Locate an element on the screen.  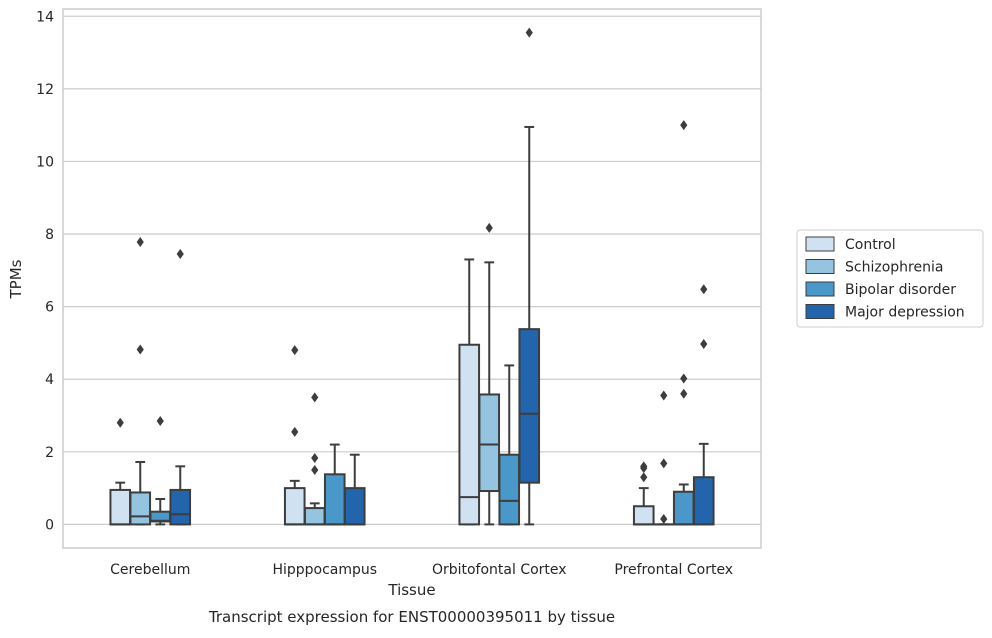
y-tick-label: 12 is located at coordinates (45, 90).